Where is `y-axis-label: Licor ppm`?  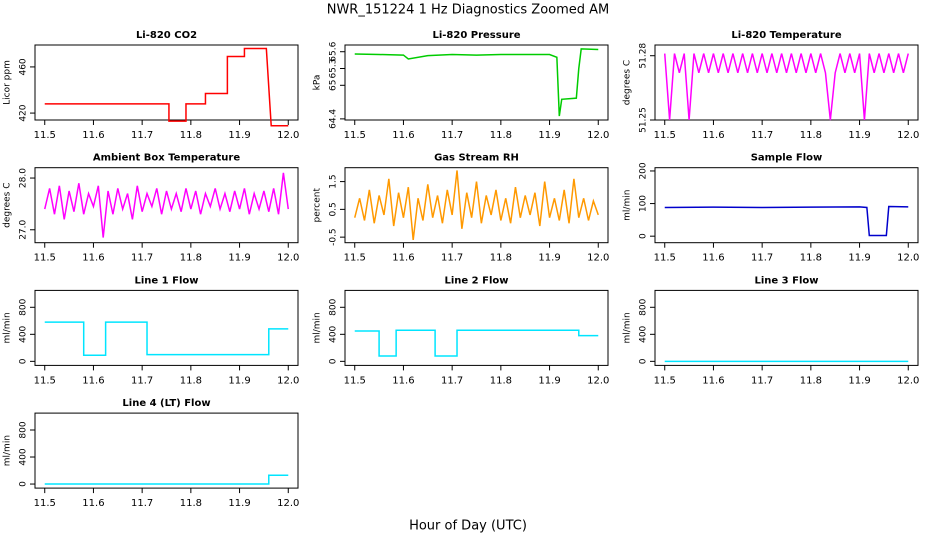
y-axis-label: Licor ppm is located at coordinates (8, 82).